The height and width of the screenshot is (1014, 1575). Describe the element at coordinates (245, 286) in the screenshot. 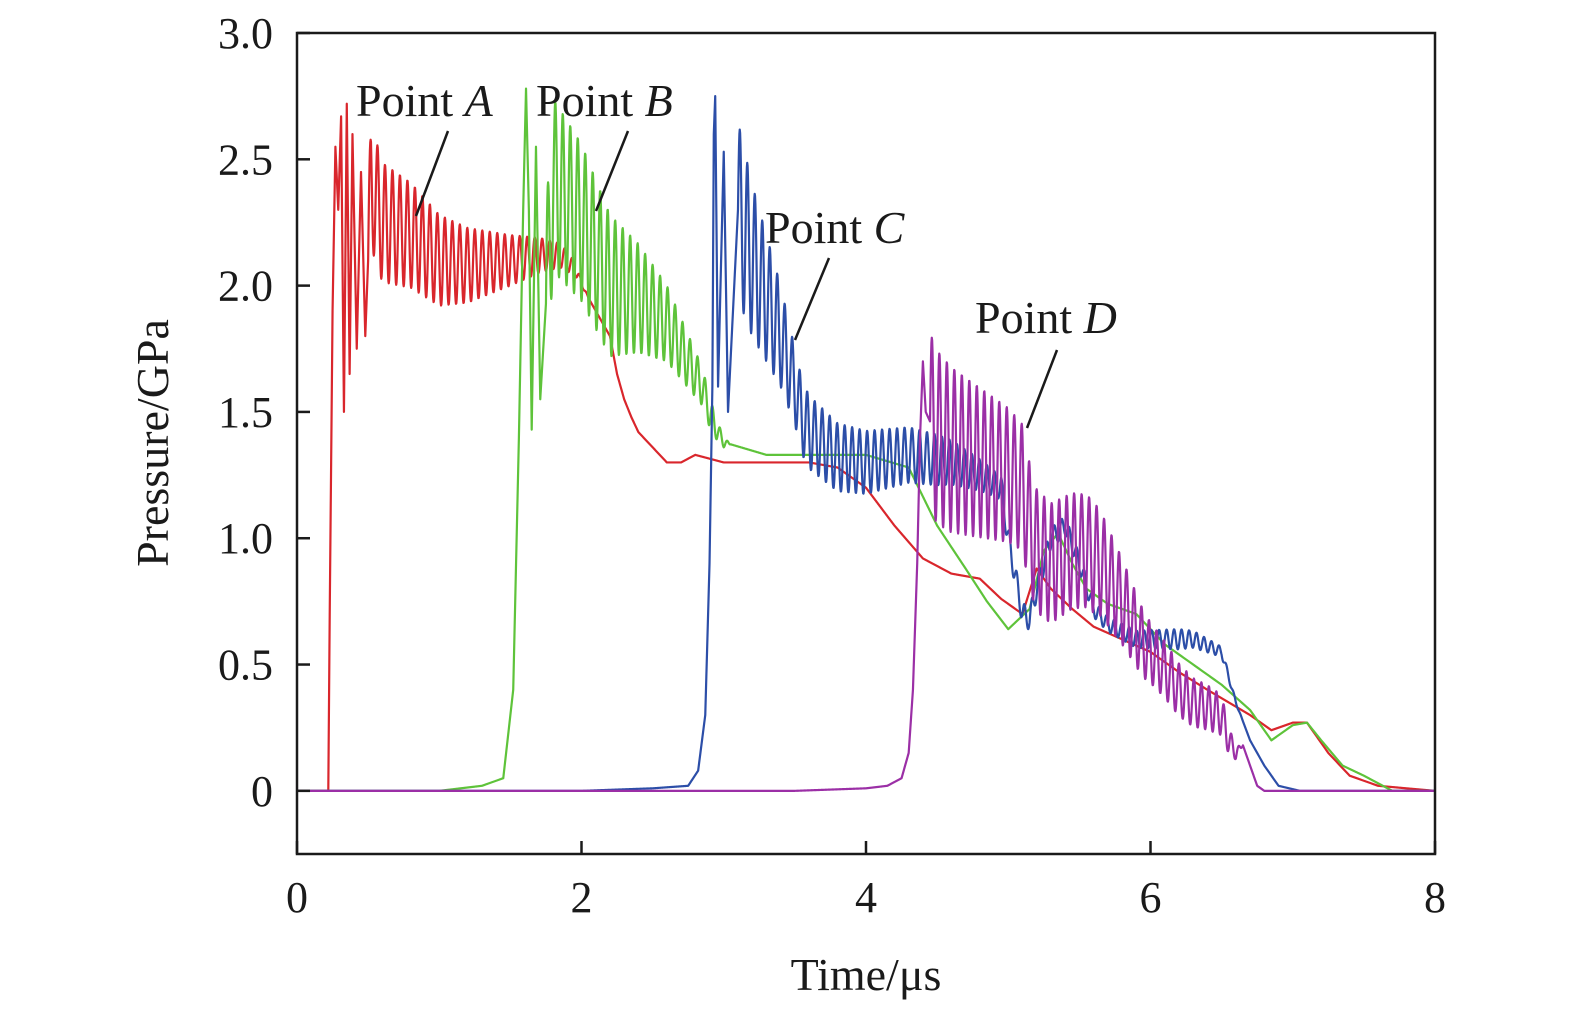

I see `y-tick-label: 2.0` at that location.